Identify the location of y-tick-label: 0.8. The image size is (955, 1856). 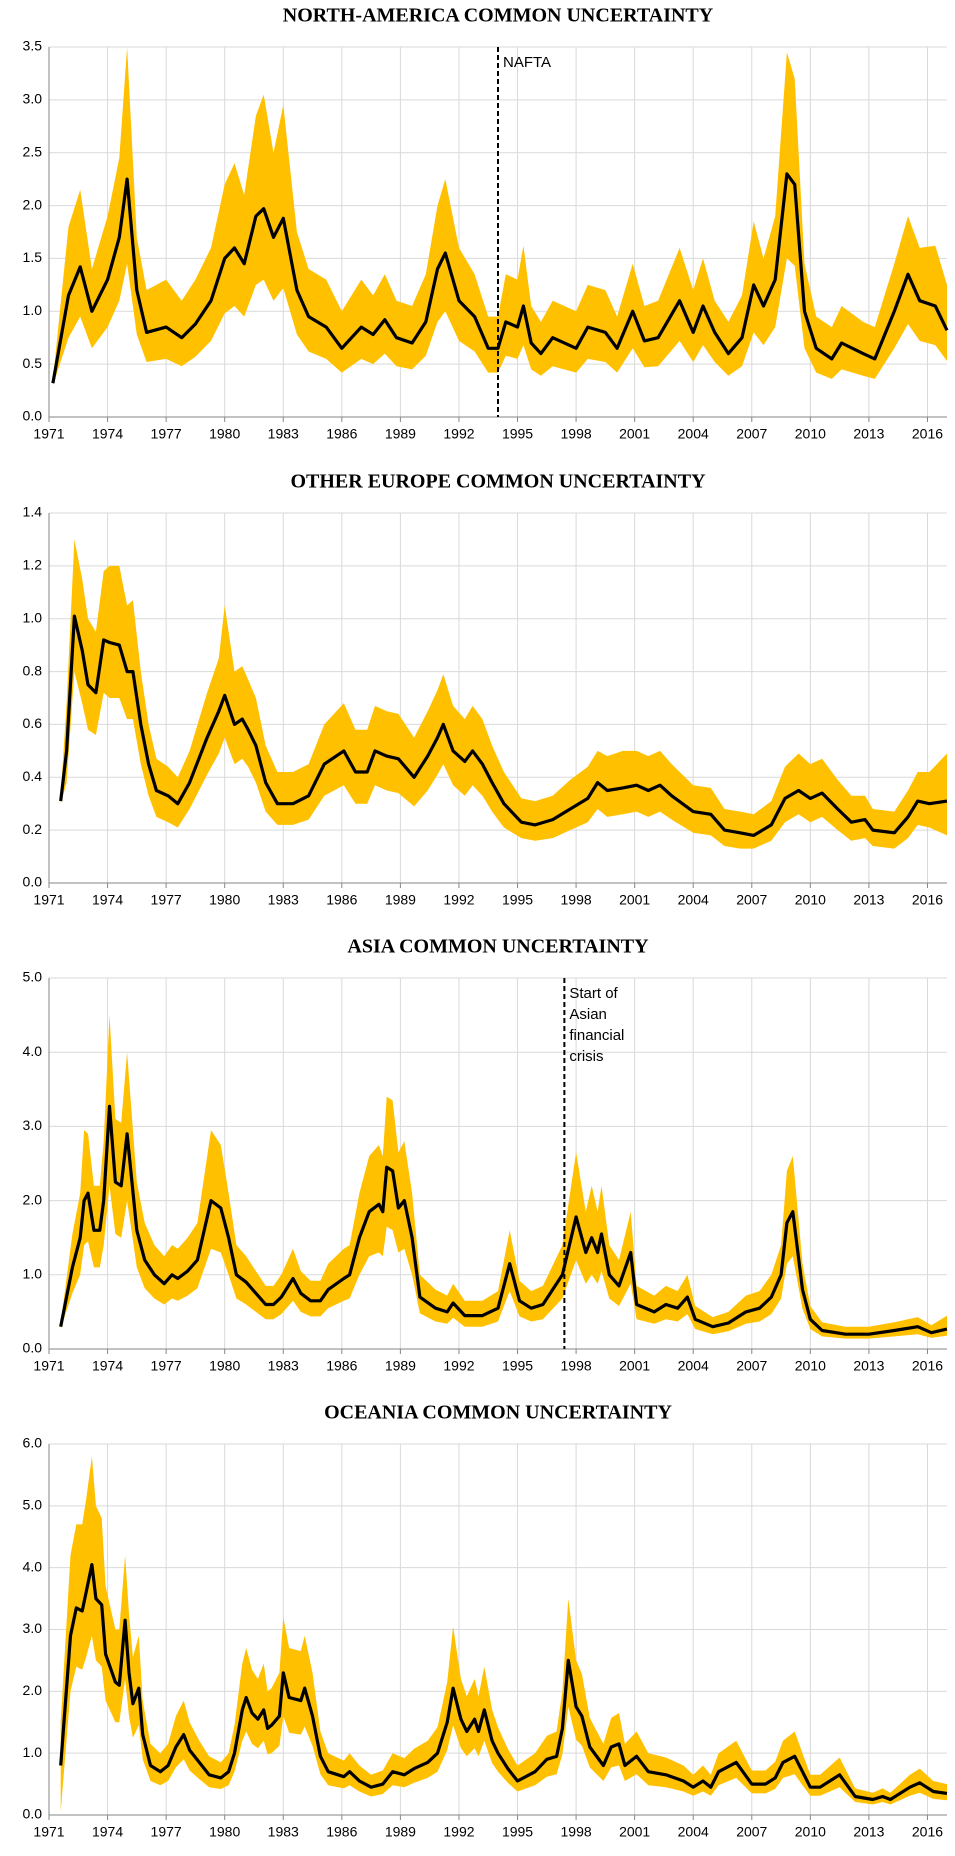
(33, 670).